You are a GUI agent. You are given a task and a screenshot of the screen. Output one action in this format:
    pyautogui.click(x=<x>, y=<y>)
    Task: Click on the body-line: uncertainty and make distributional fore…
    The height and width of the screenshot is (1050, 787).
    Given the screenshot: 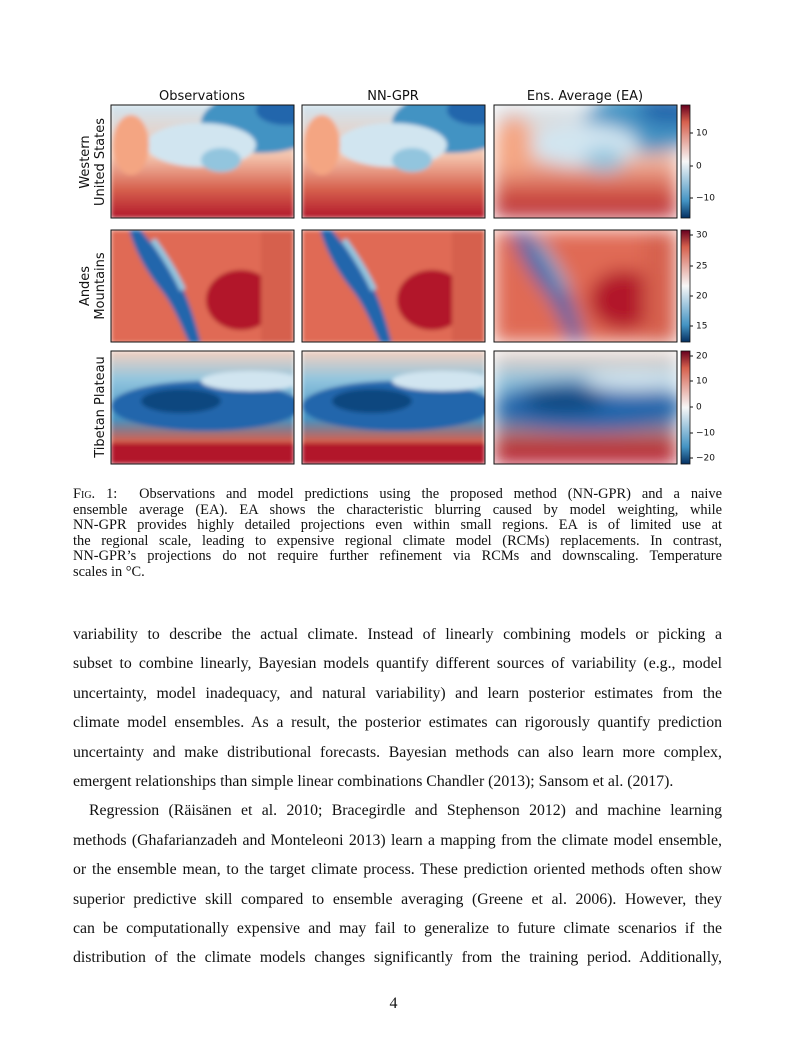 What is the action you would take?
    pyautogui.click(x=397, y=752)
    